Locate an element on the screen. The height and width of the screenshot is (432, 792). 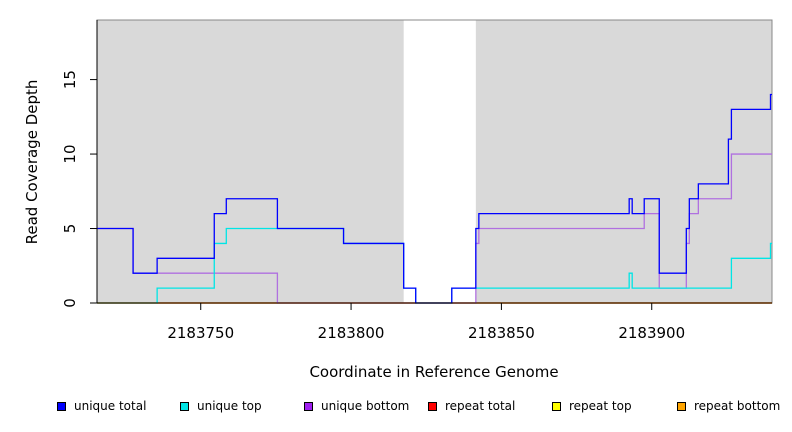
legend-item-repeat-bottom: repeat bottom is located at coordinates (728, 406).